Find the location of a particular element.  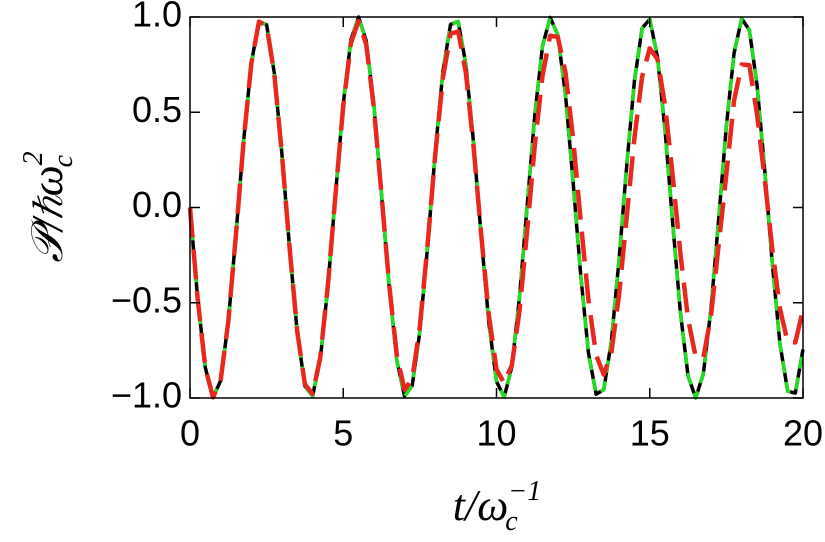

y-tick-label: −0.5 is located at coordinates (146, 299).